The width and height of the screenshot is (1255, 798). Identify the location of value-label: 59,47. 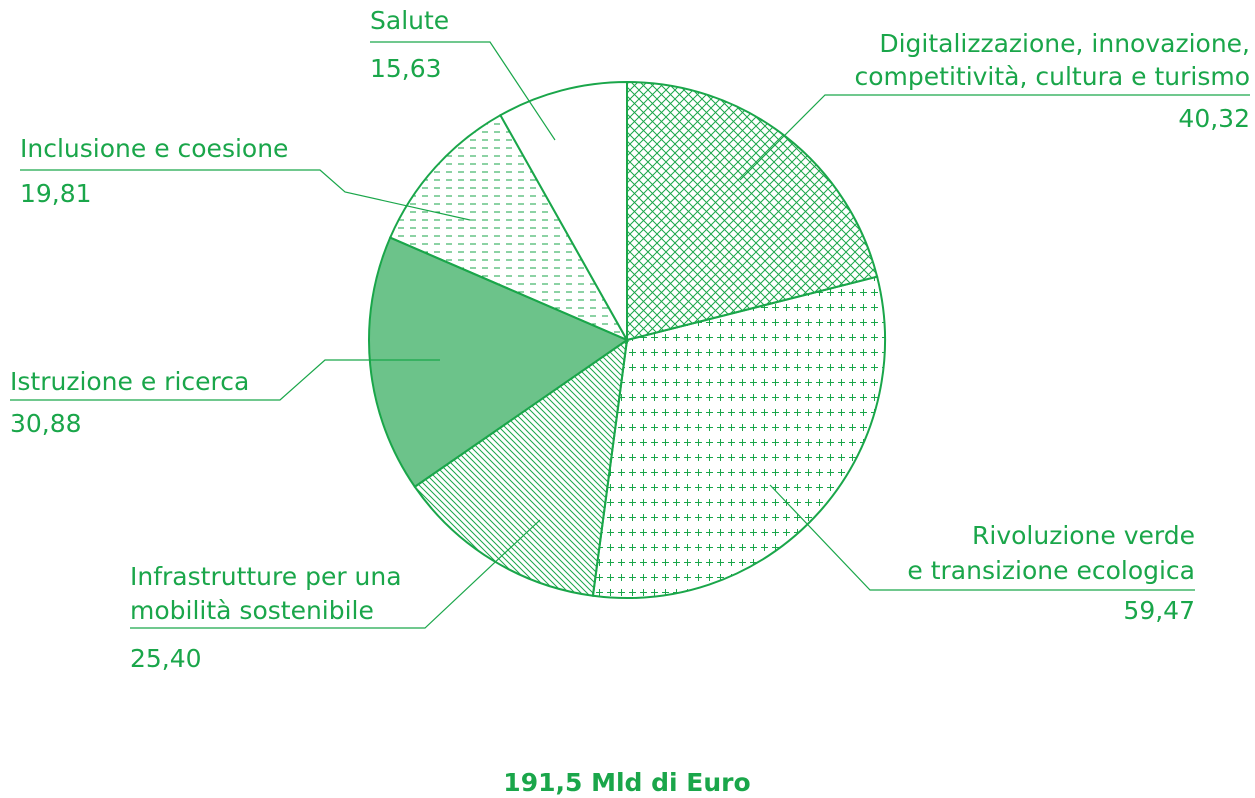
(1159, 610).